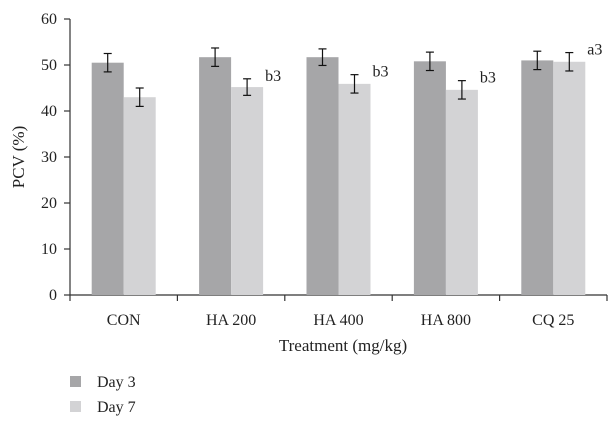 The height and width of the screenshot is (426, 611). I want to click on y-tick-label: 40, so click(49, 111).